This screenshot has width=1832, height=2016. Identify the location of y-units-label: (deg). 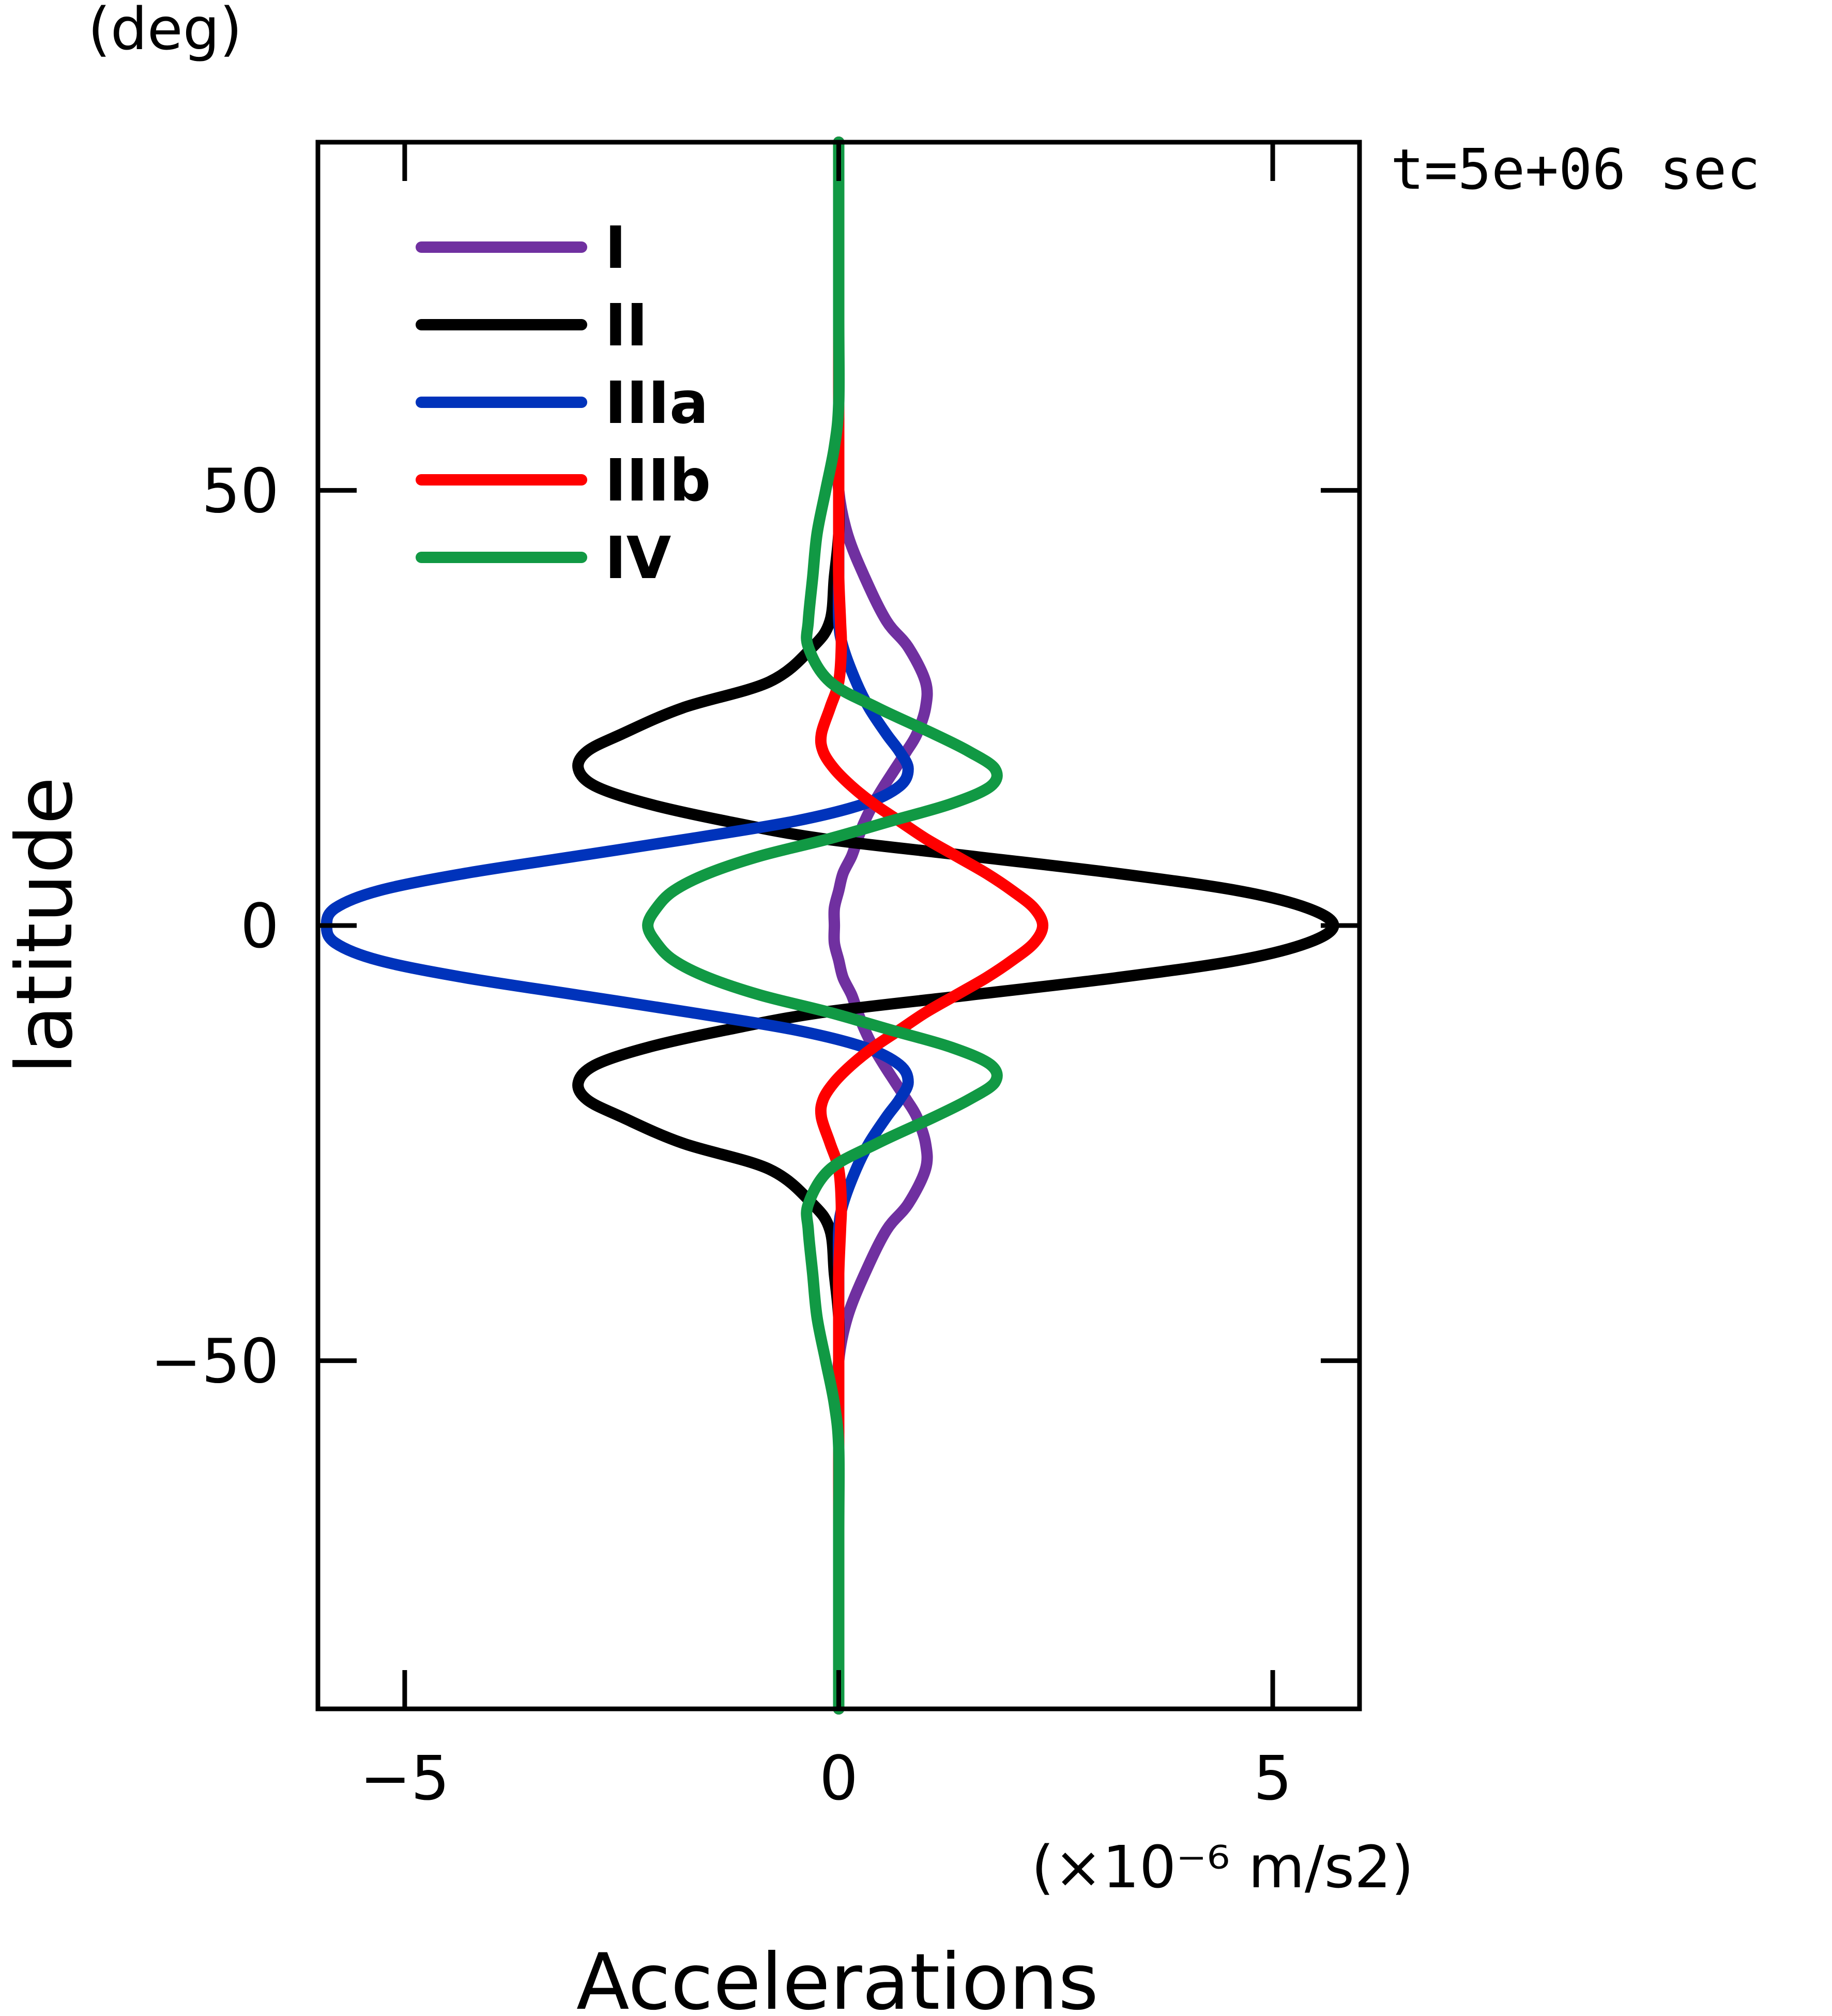
(165, 31).